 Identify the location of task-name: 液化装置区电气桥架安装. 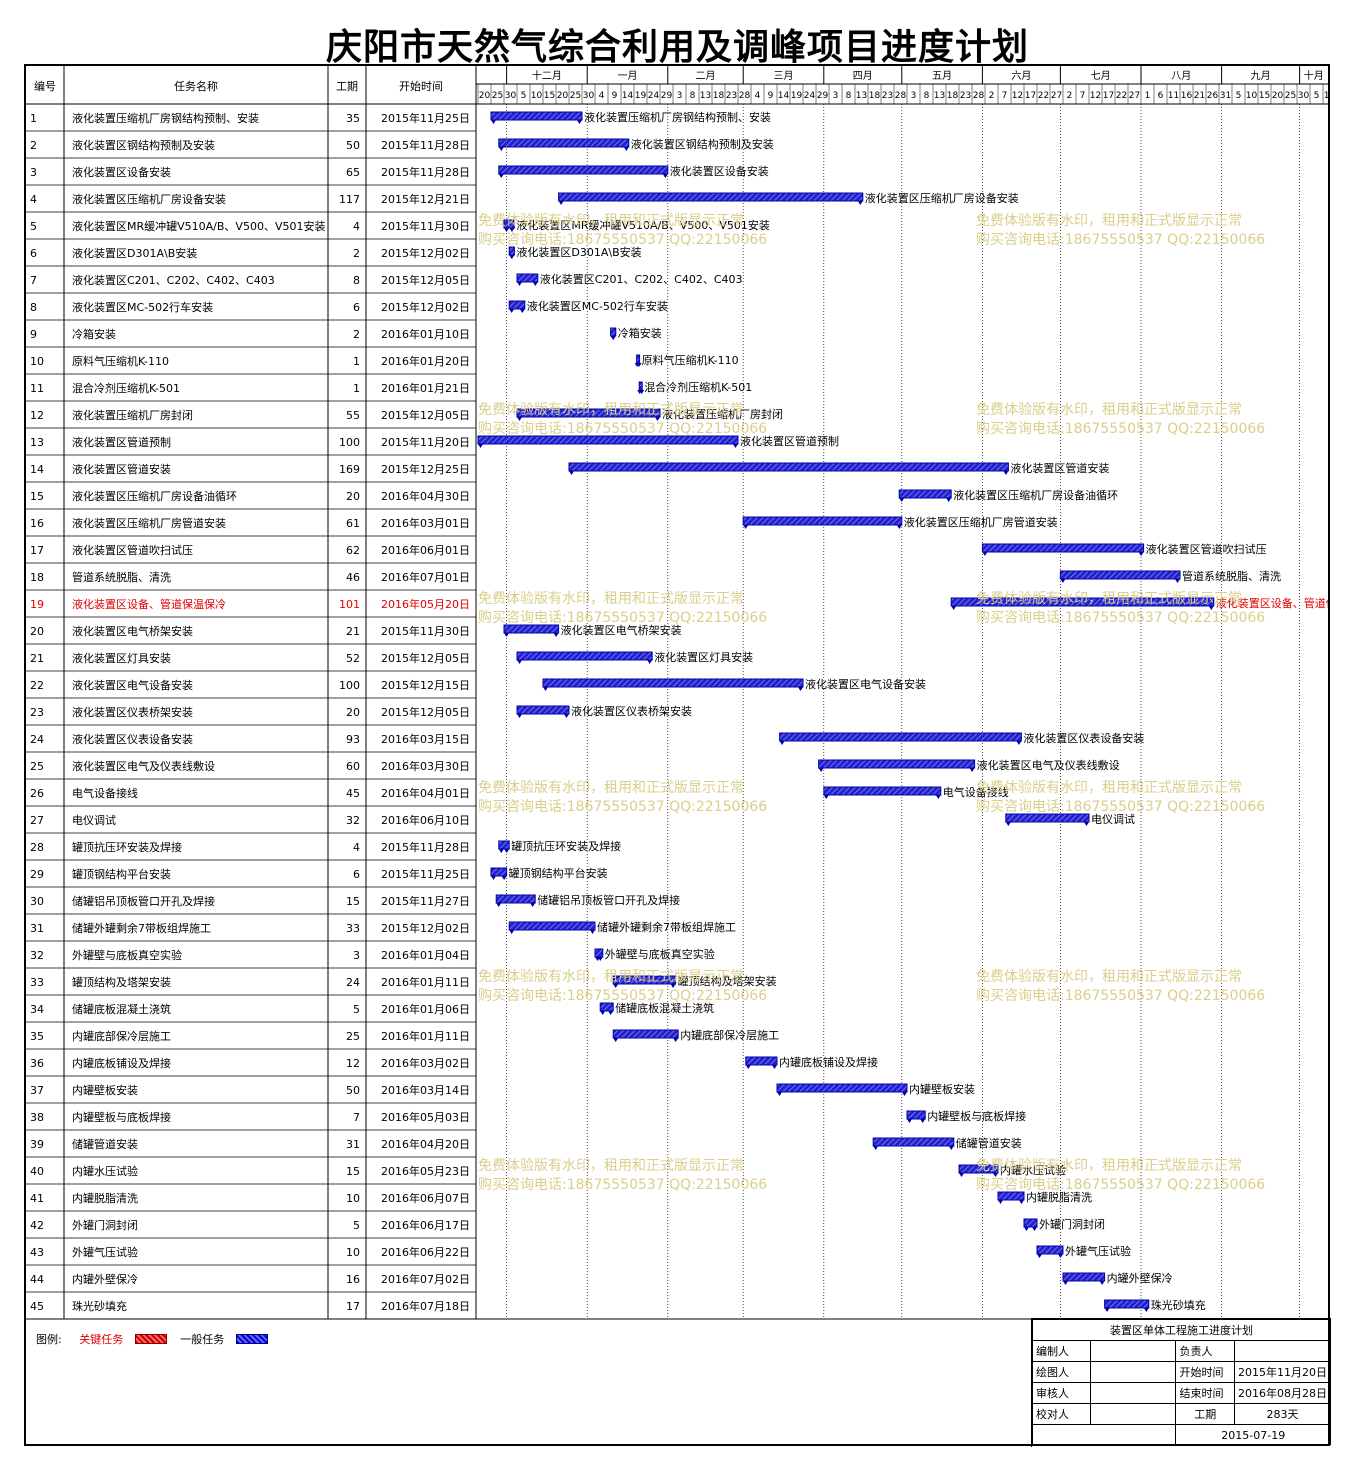
(132, 631).